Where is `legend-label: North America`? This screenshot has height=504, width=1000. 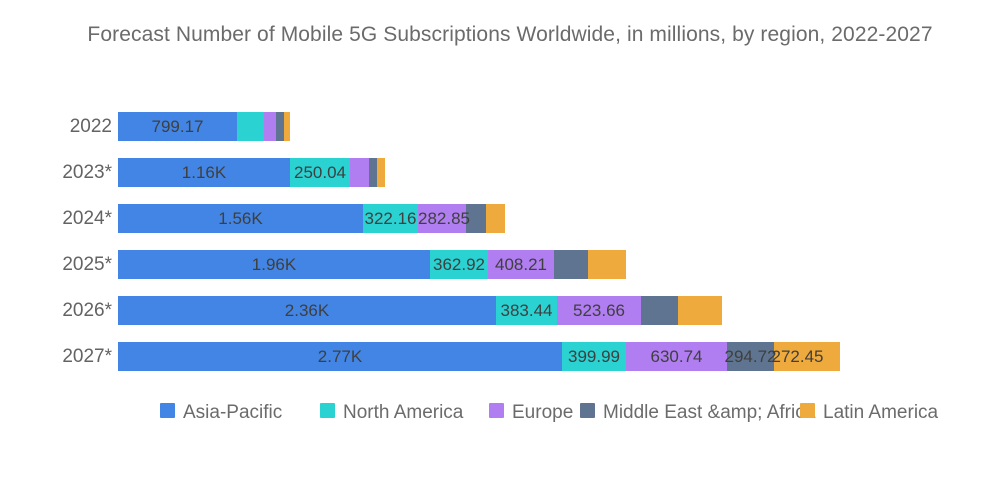 legend-label: North America is located at coordinates (403, 412).